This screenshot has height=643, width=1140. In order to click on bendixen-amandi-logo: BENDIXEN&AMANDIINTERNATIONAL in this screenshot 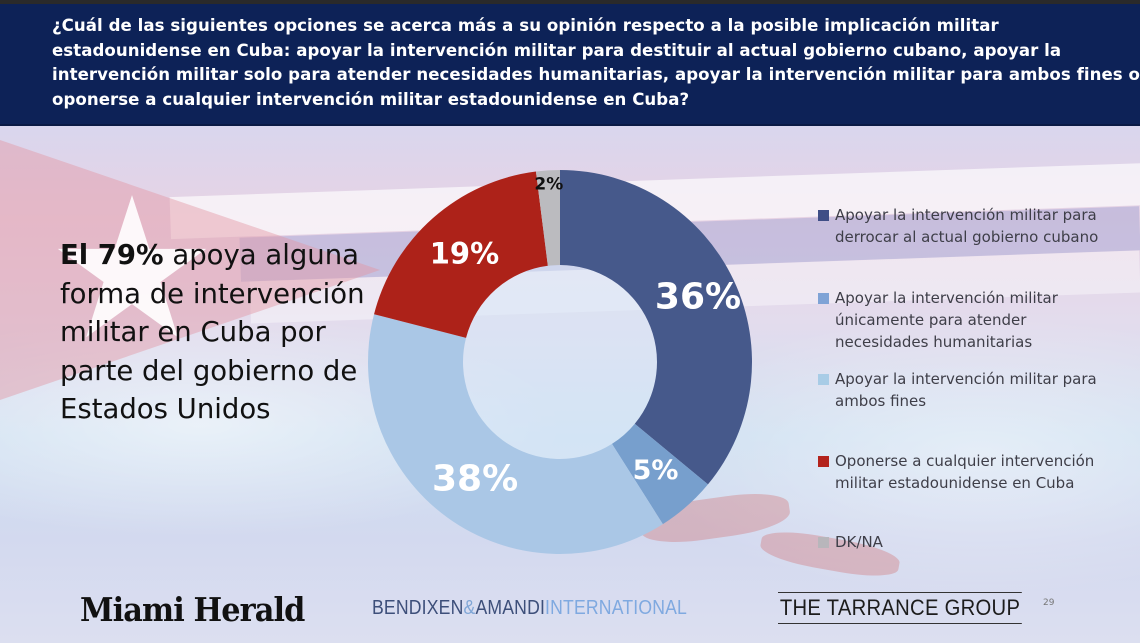, I will do `click(529, 608)`.